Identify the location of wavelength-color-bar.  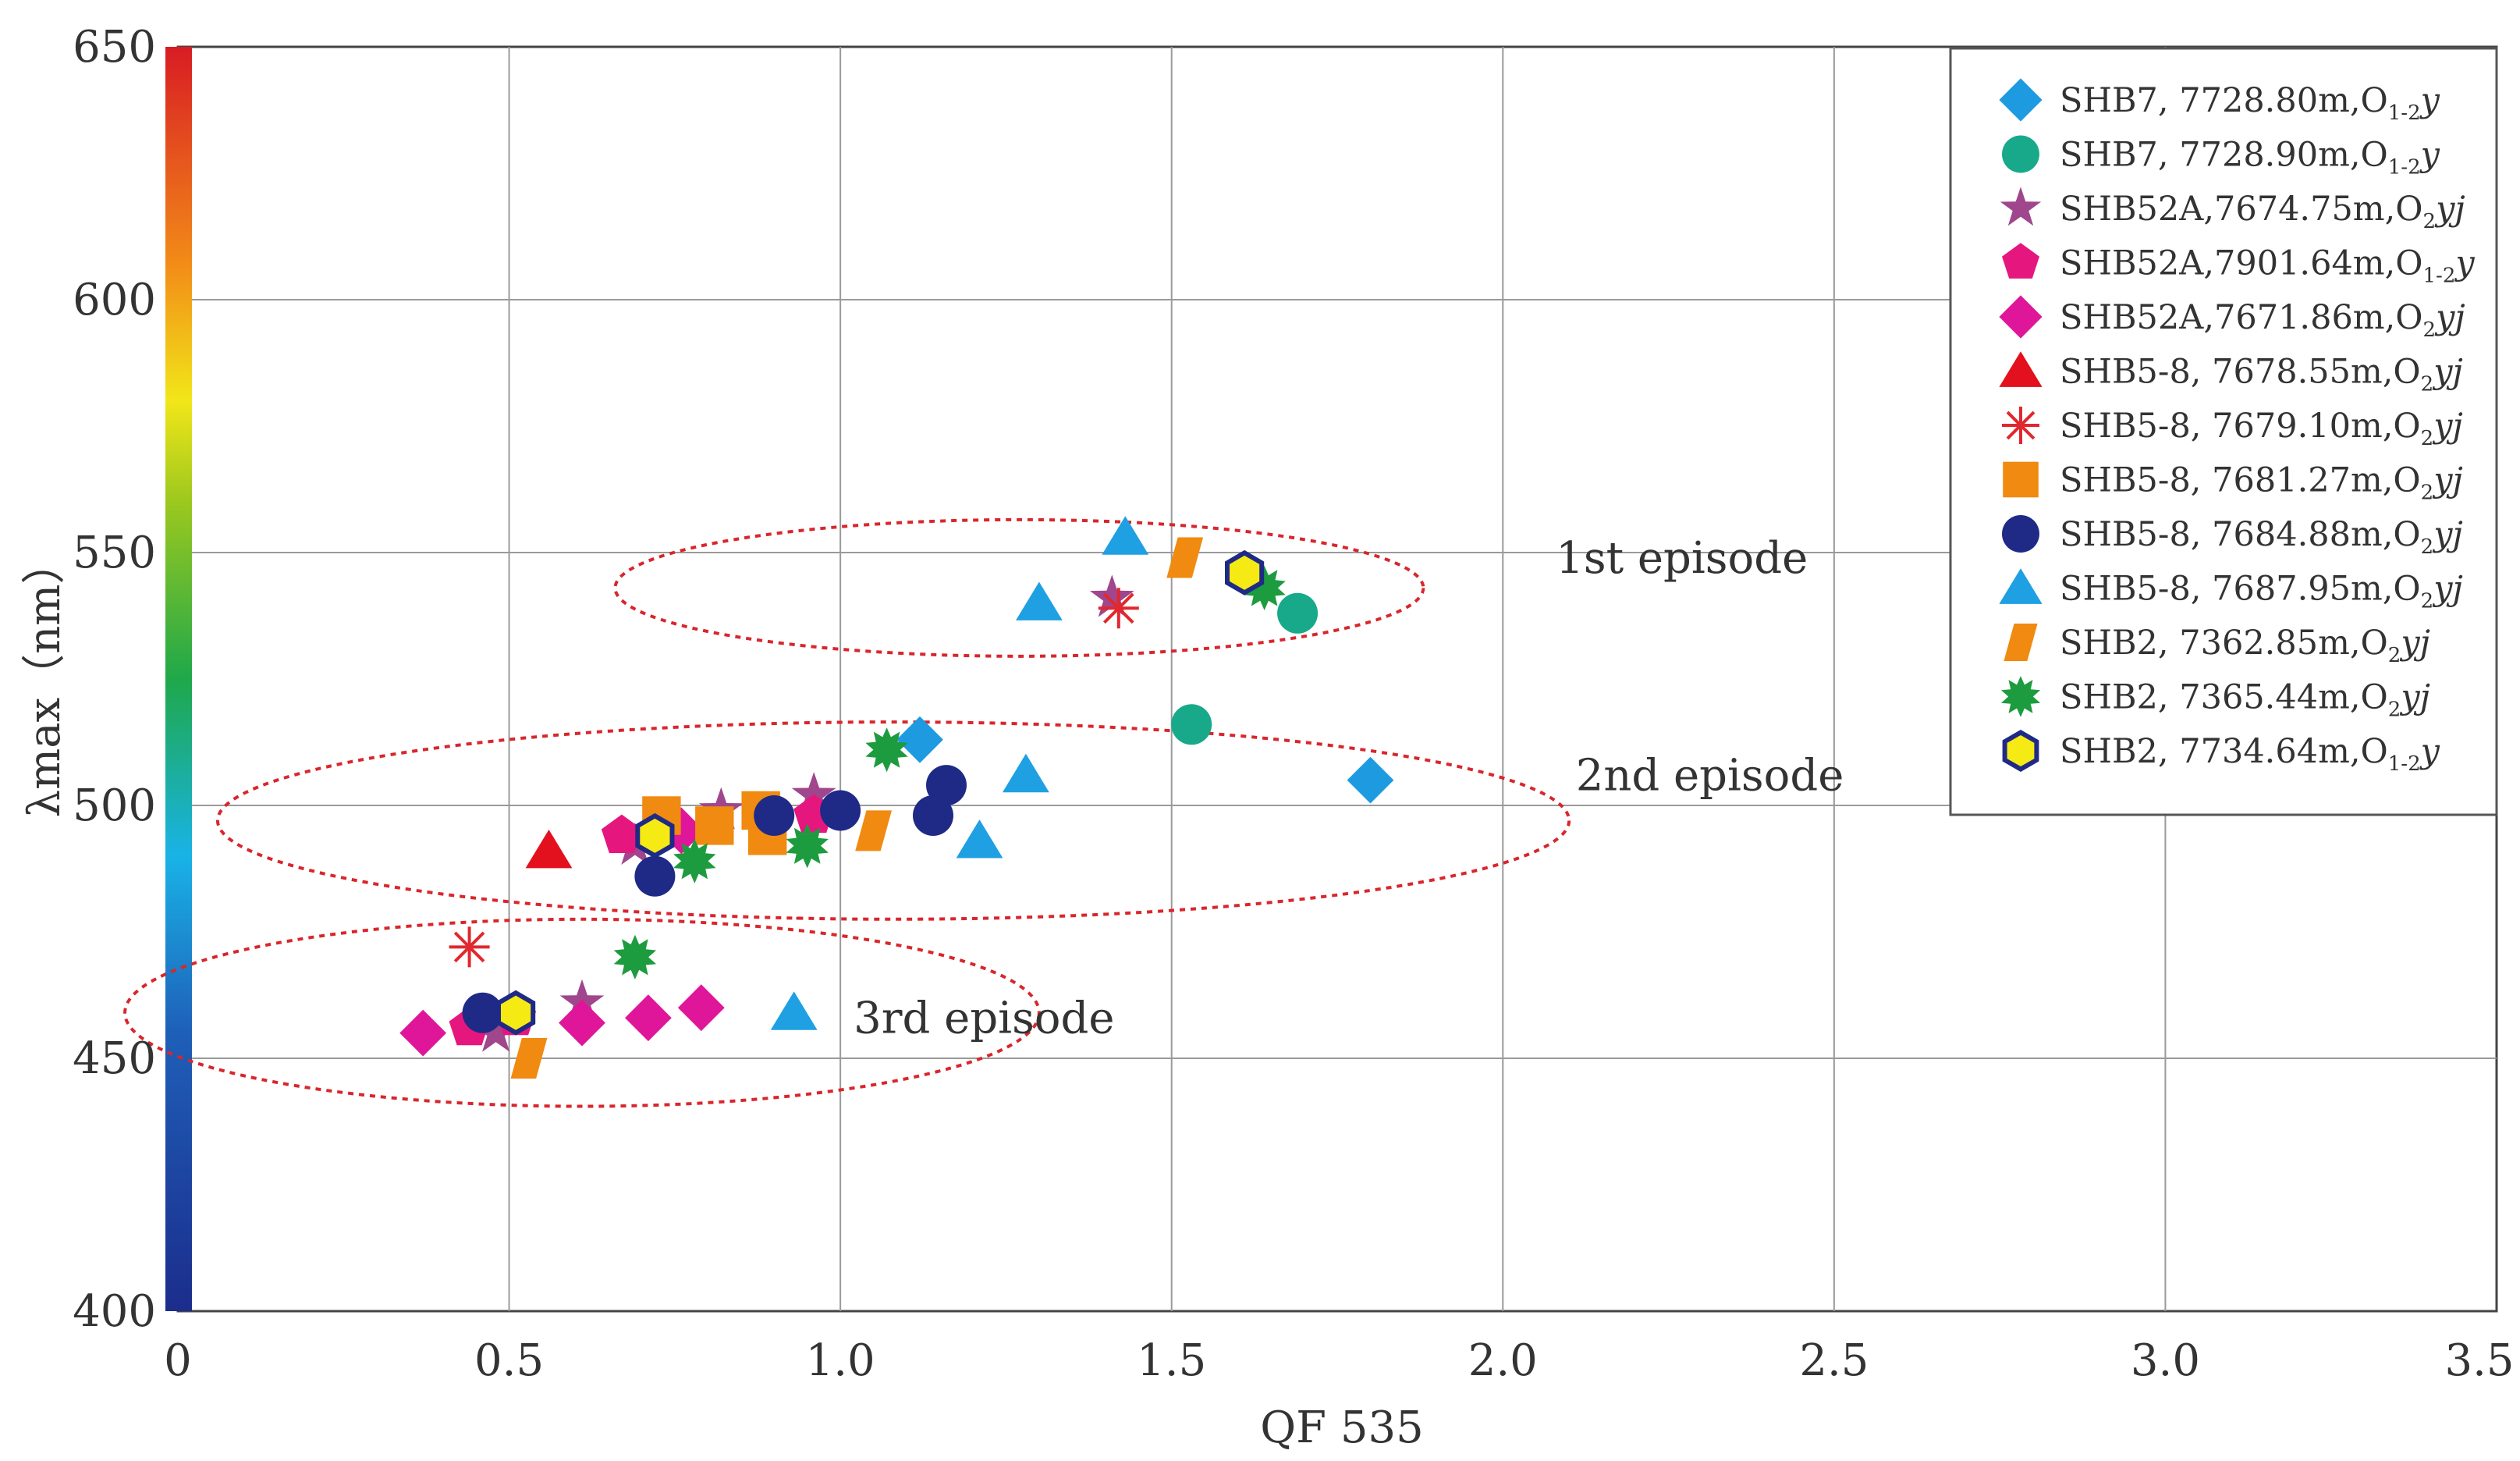
(179, 679).